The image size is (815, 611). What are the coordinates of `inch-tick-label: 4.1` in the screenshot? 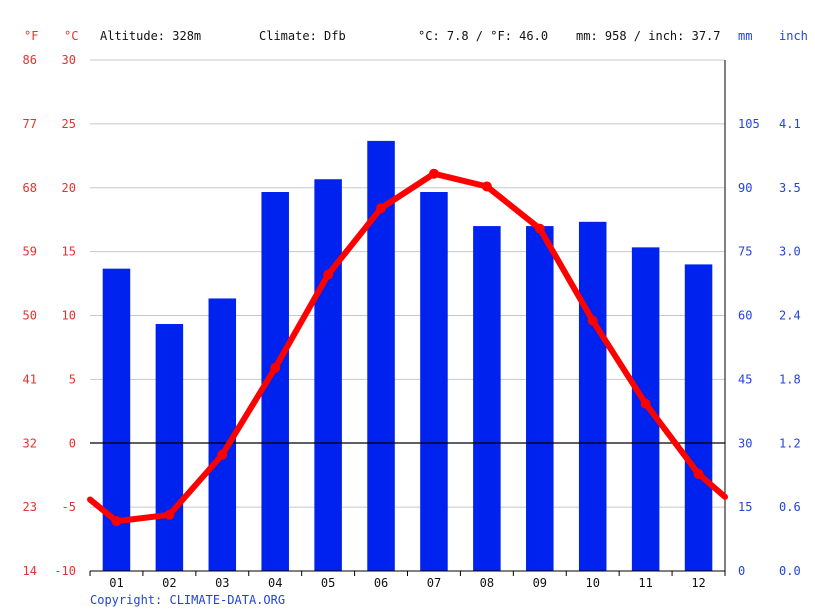 It's located at (790, 124).